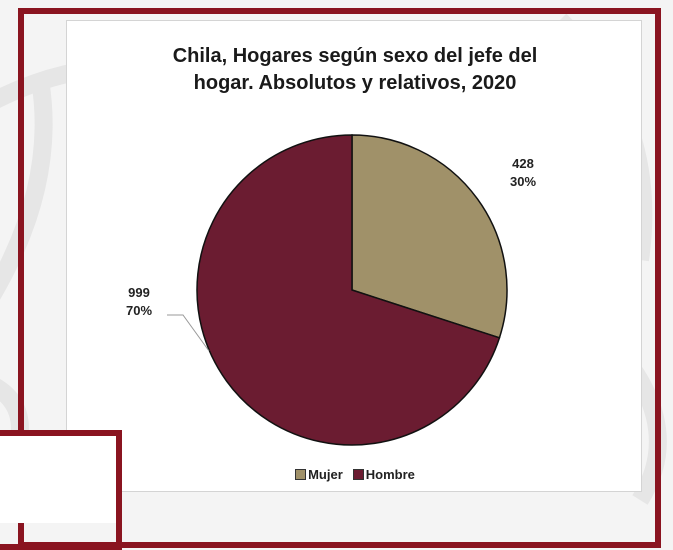  I want to click on legend-swatch-hombre, so click(358, 474).